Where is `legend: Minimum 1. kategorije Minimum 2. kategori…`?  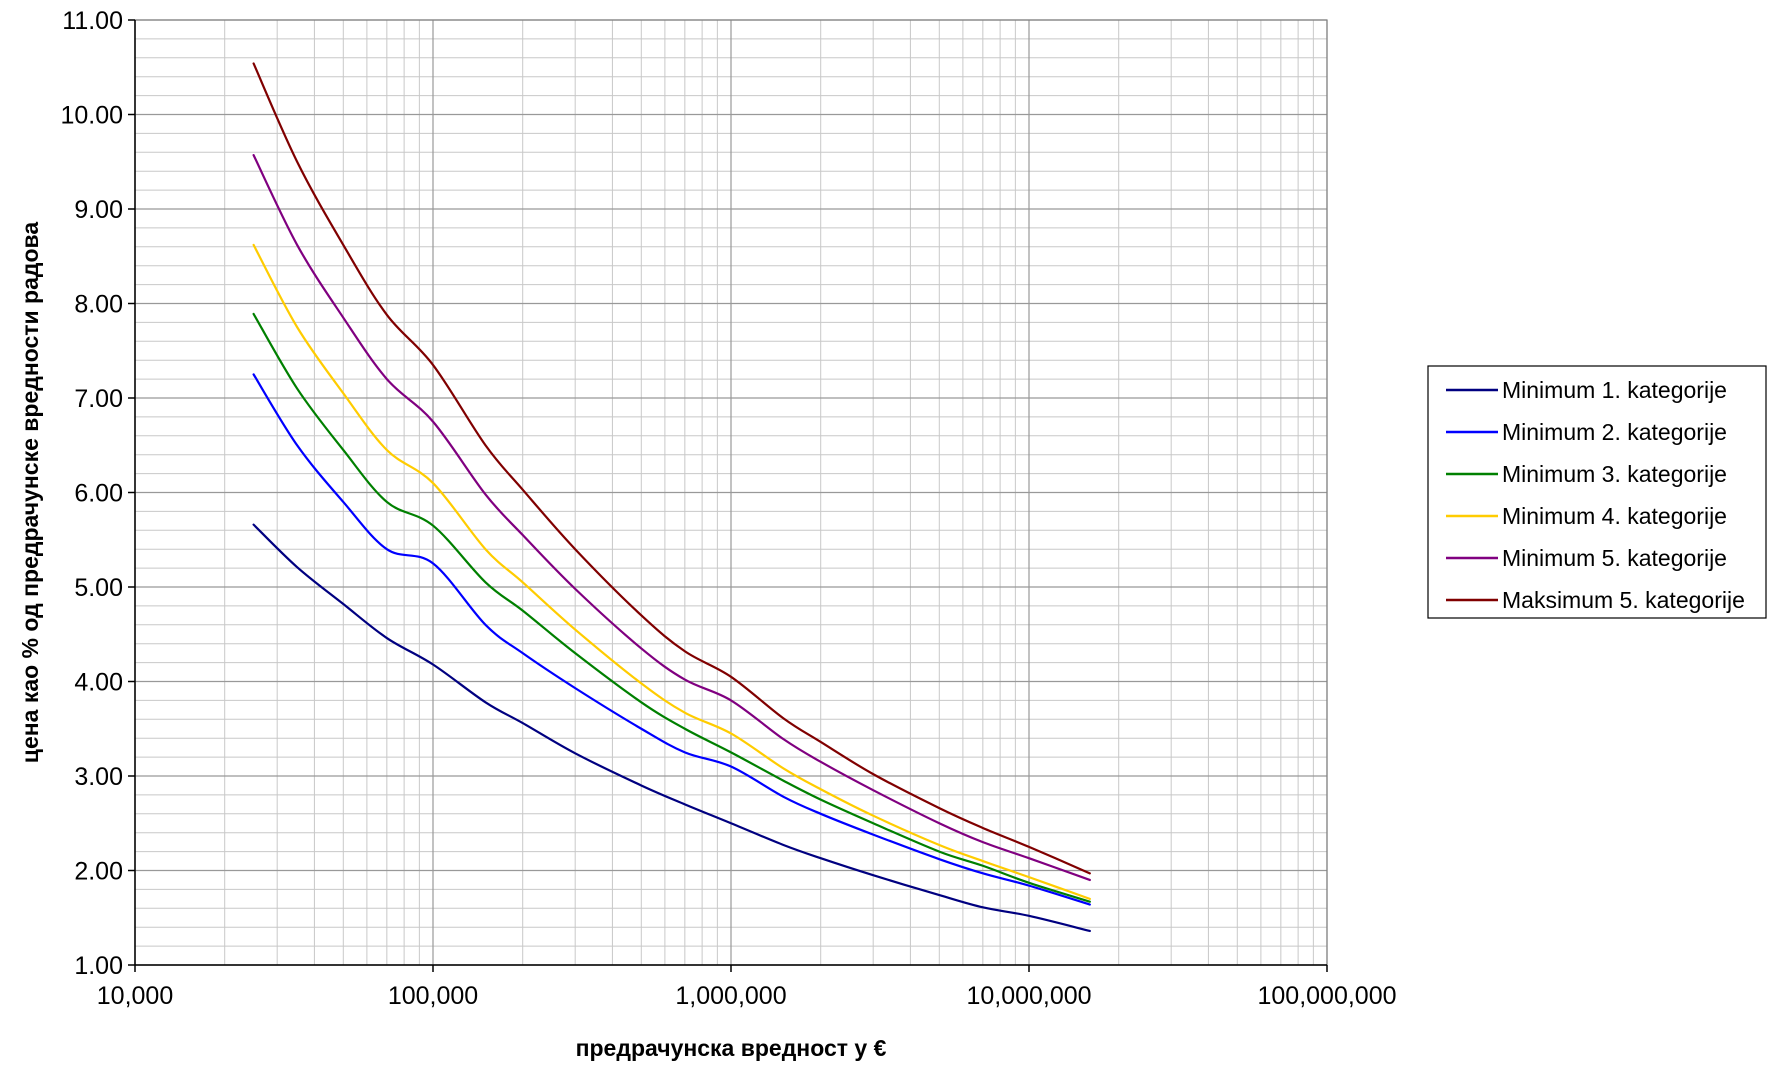
legend: Minimum 1. kategorije Minimum 2. kategori… is located at coordinates (1597, 492).